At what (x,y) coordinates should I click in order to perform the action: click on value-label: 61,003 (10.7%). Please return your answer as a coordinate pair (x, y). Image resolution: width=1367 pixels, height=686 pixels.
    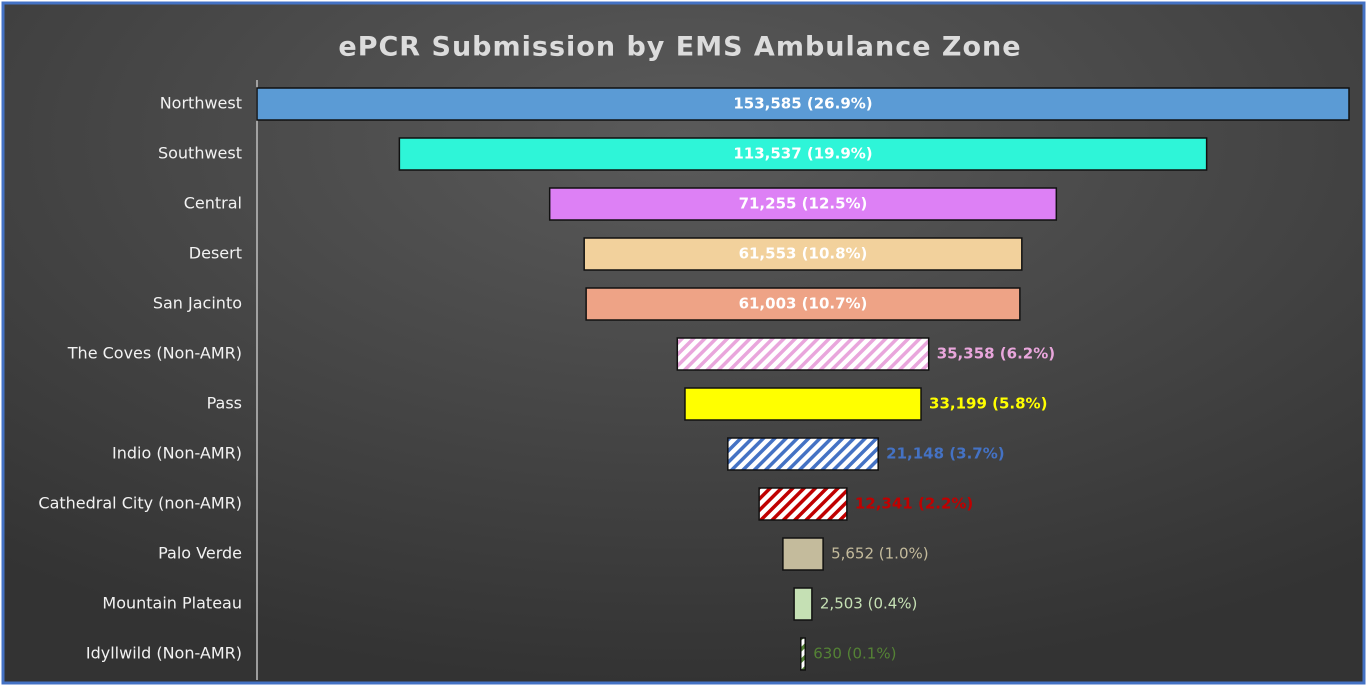
    Looking at the image, I should click on (803, 304).